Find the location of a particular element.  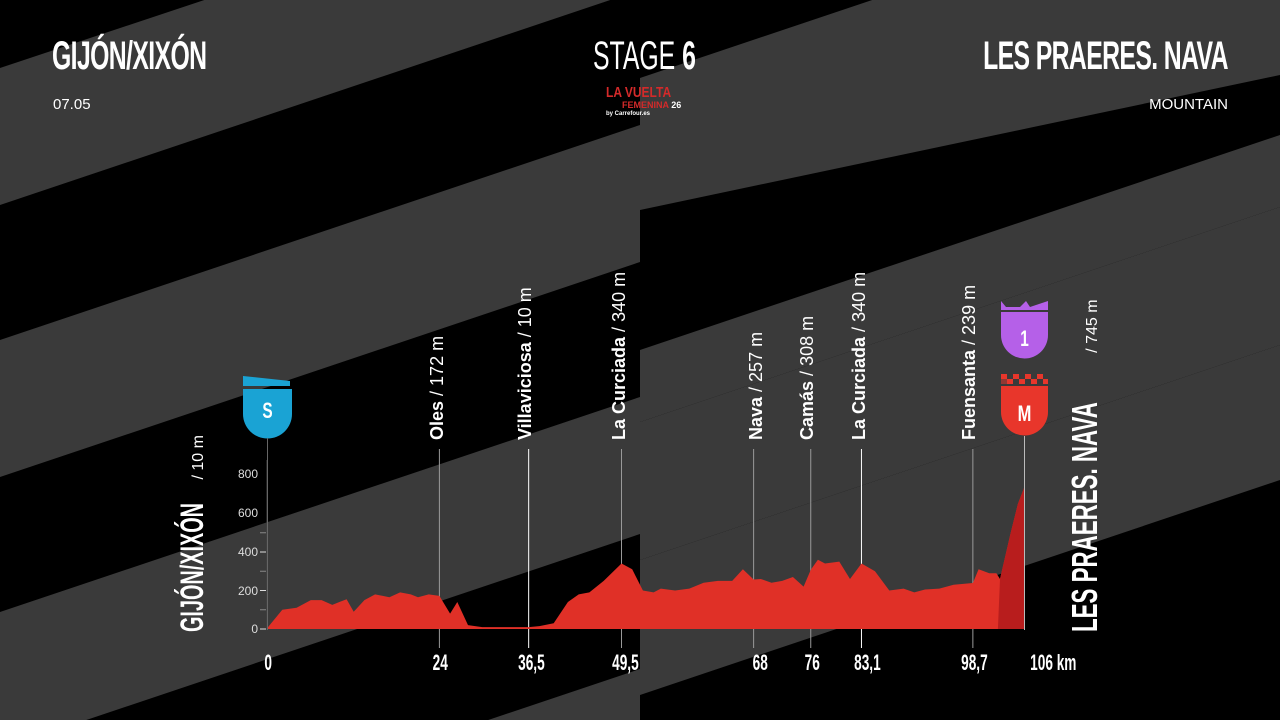

km-label-oles: 24 is located at coordinates (440, 662).